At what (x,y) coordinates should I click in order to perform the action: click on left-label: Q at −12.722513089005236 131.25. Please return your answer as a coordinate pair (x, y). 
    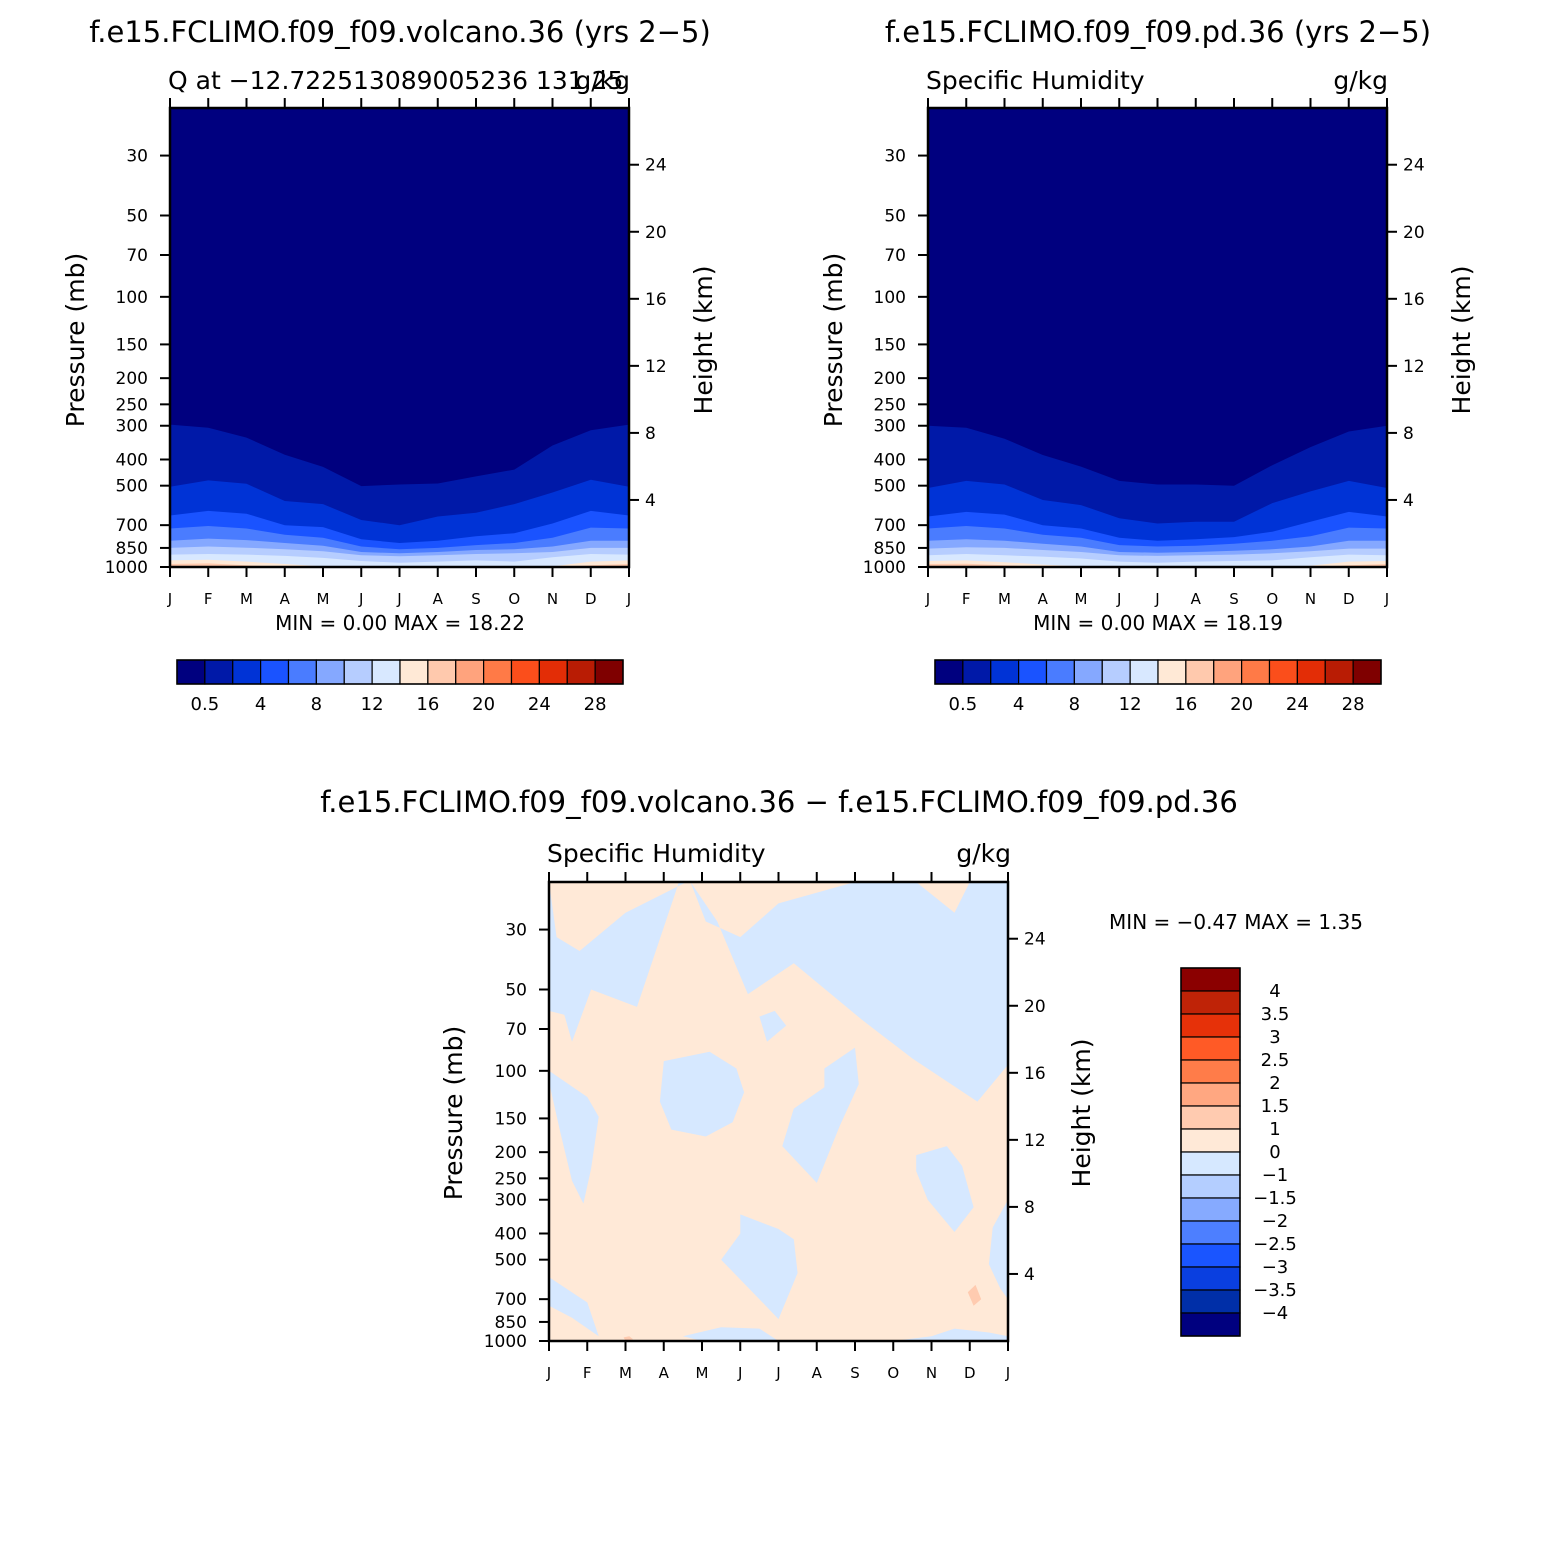
    Looking at the image, I should click on (395, 80).